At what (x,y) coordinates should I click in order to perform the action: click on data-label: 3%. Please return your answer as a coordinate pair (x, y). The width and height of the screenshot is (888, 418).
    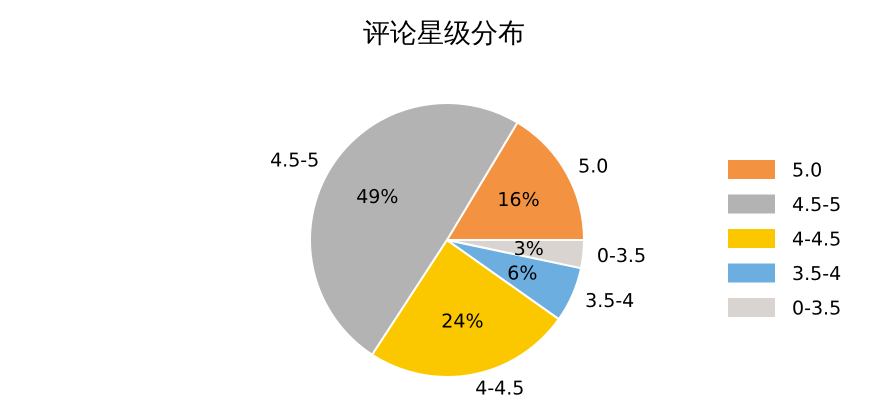
    Looking at the image, I should click on (529, 249).